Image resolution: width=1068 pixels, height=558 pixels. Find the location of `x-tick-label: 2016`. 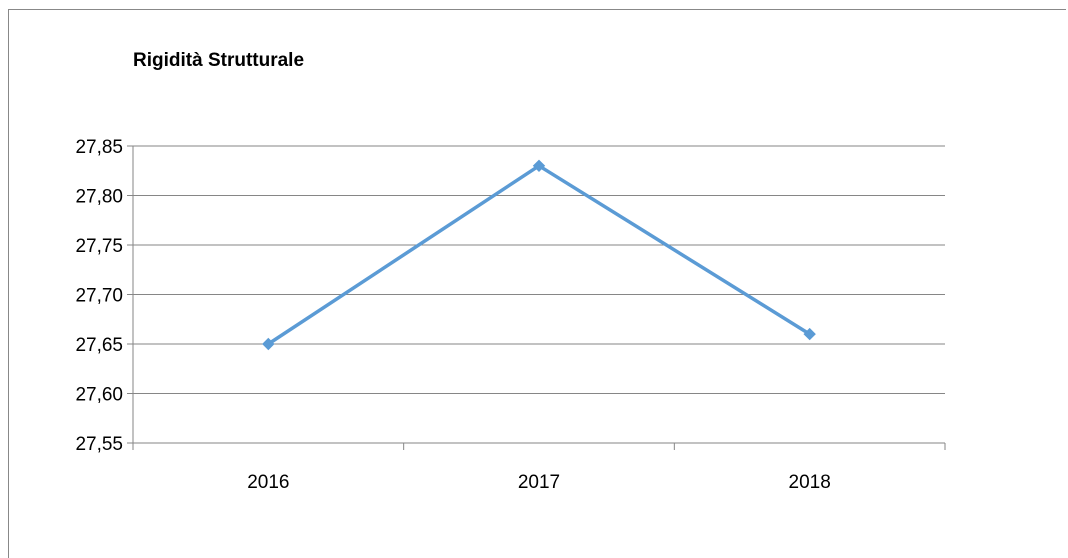

x-tick-label: 2016 is located at coordinates (268, 482).